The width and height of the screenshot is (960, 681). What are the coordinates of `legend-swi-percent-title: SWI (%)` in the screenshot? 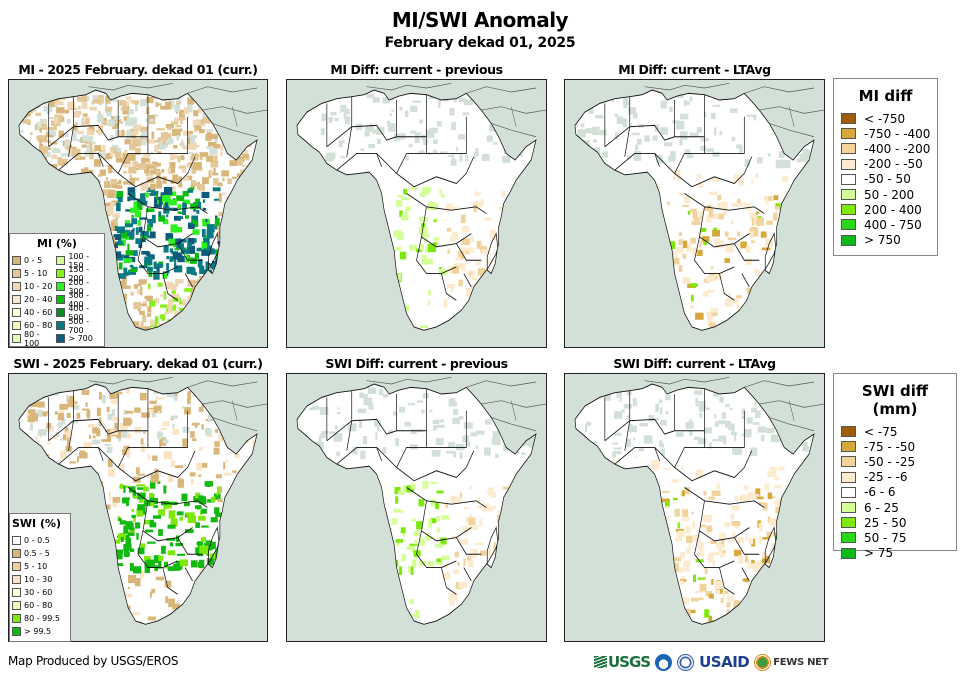 It's located at (37, 523).